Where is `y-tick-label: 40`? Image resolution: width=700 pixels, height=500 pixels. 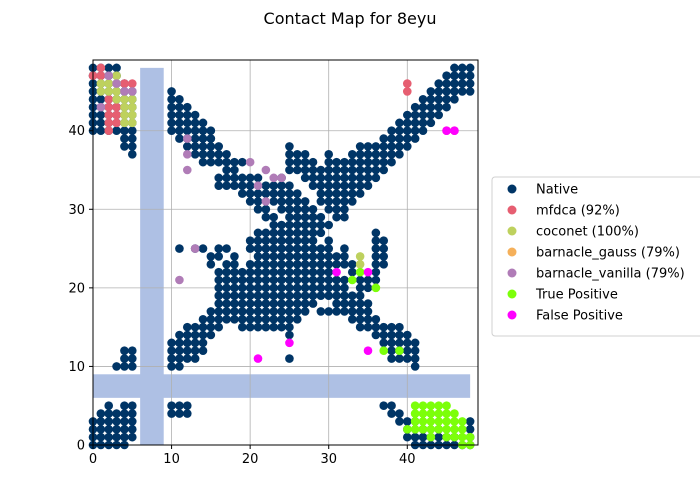
y-tick-label: 40 is located at coordinates (76, 131).